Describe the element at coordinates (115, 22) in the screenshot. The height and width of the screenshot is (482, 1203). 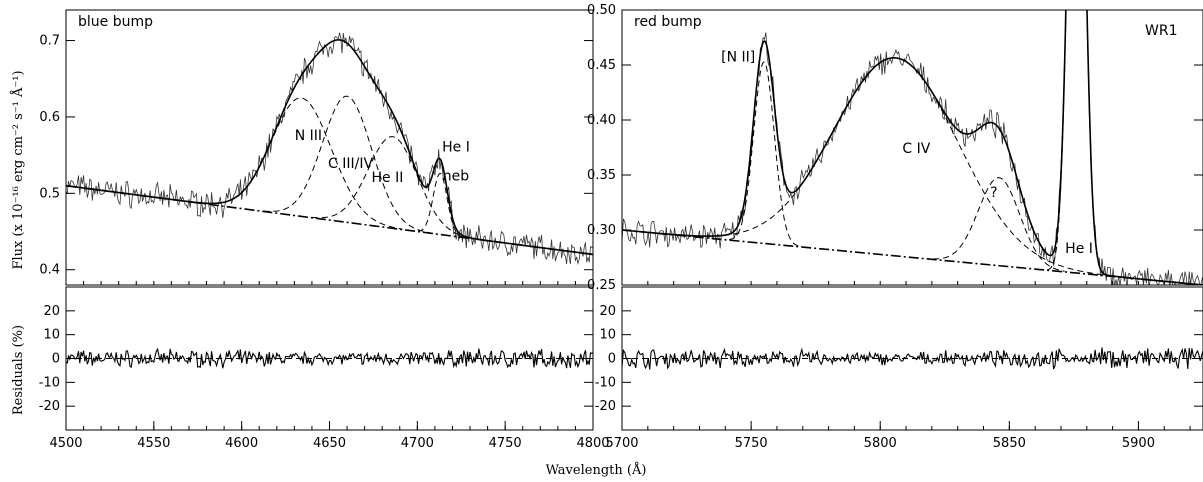
I see `panel-title: blue bump` at that location.